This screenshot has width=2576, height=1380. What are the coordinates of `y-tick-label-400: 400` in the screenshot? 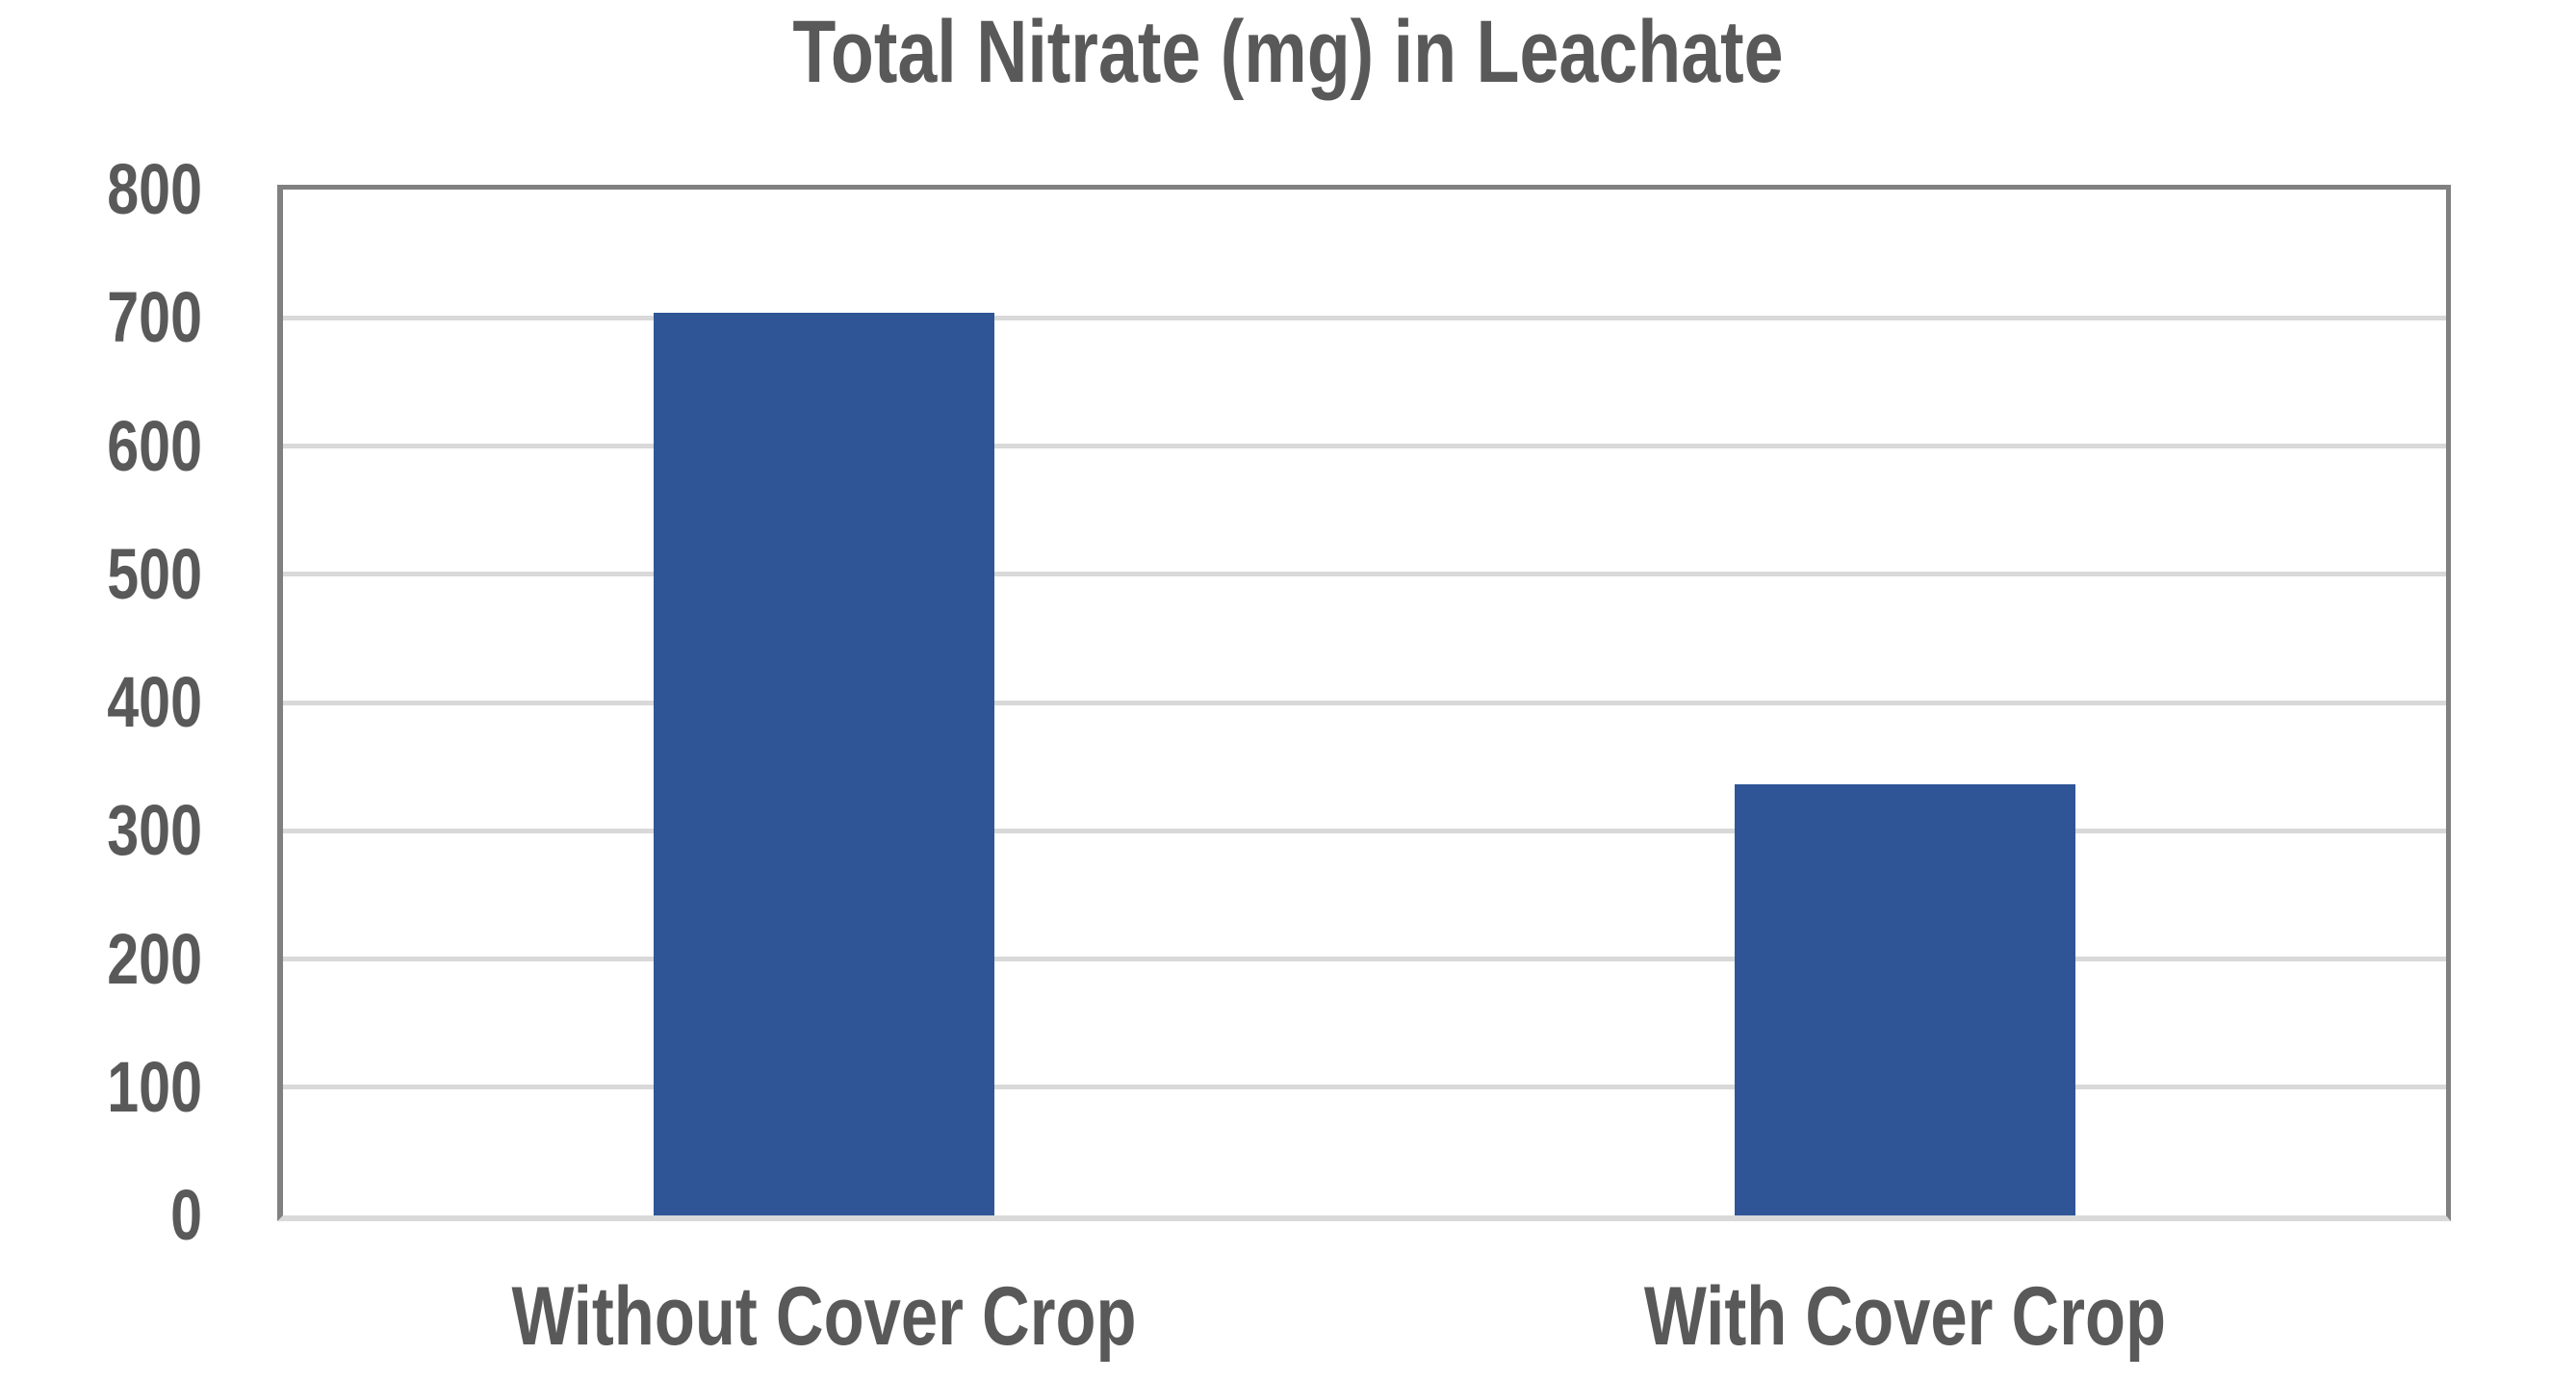 It's located at (155, 702).